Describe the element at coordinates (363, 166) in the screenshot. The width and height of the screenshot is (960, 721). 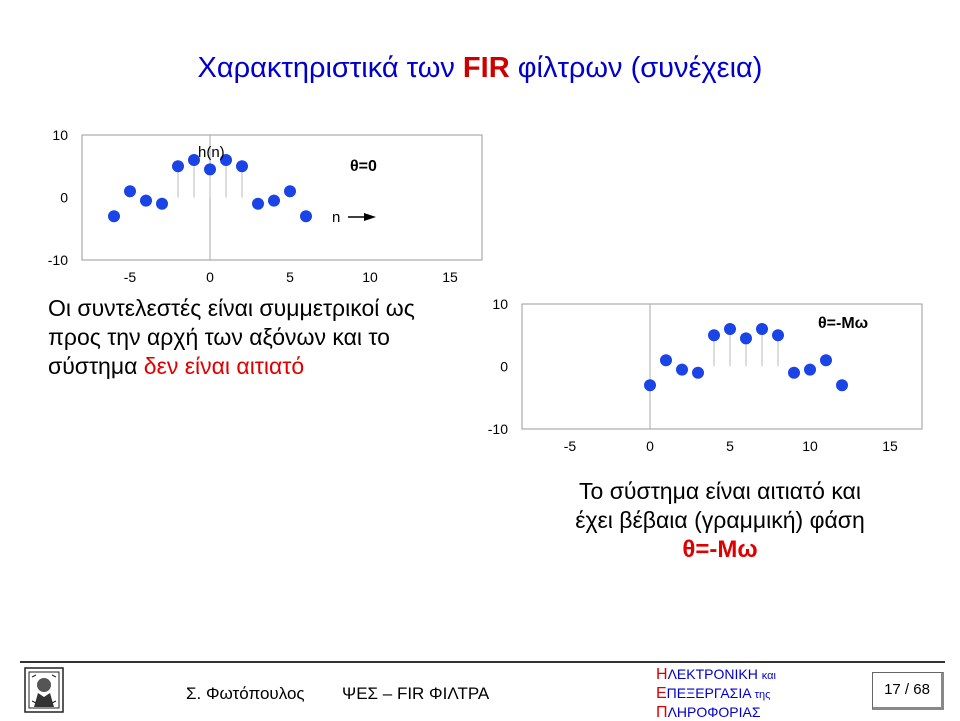
I see `chart-annotation: θ=0` at that location.